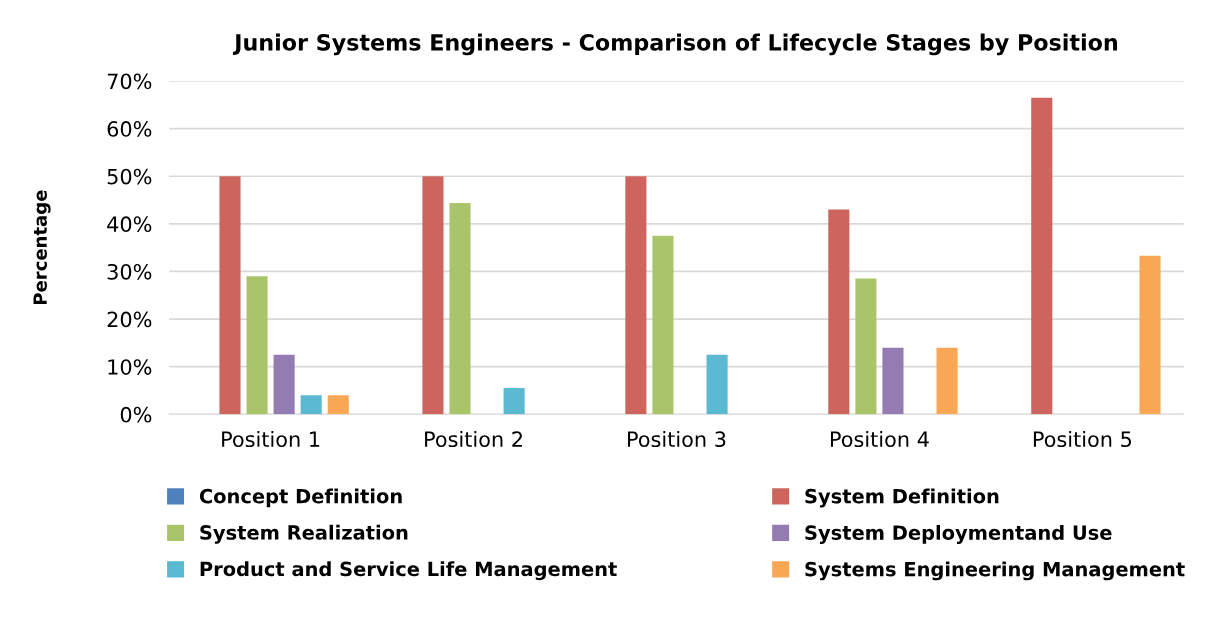 The height and width of the screenshot is (623, 1208). I want to click on legend-label: Concept Definition, so click(300, 498).